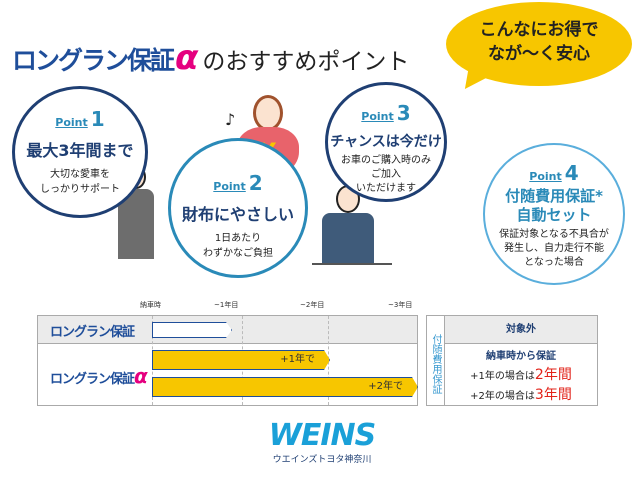  Describe the element at coordinates (80, 119) in the screenshot. I see `point-1-label: Point 1` at that location.